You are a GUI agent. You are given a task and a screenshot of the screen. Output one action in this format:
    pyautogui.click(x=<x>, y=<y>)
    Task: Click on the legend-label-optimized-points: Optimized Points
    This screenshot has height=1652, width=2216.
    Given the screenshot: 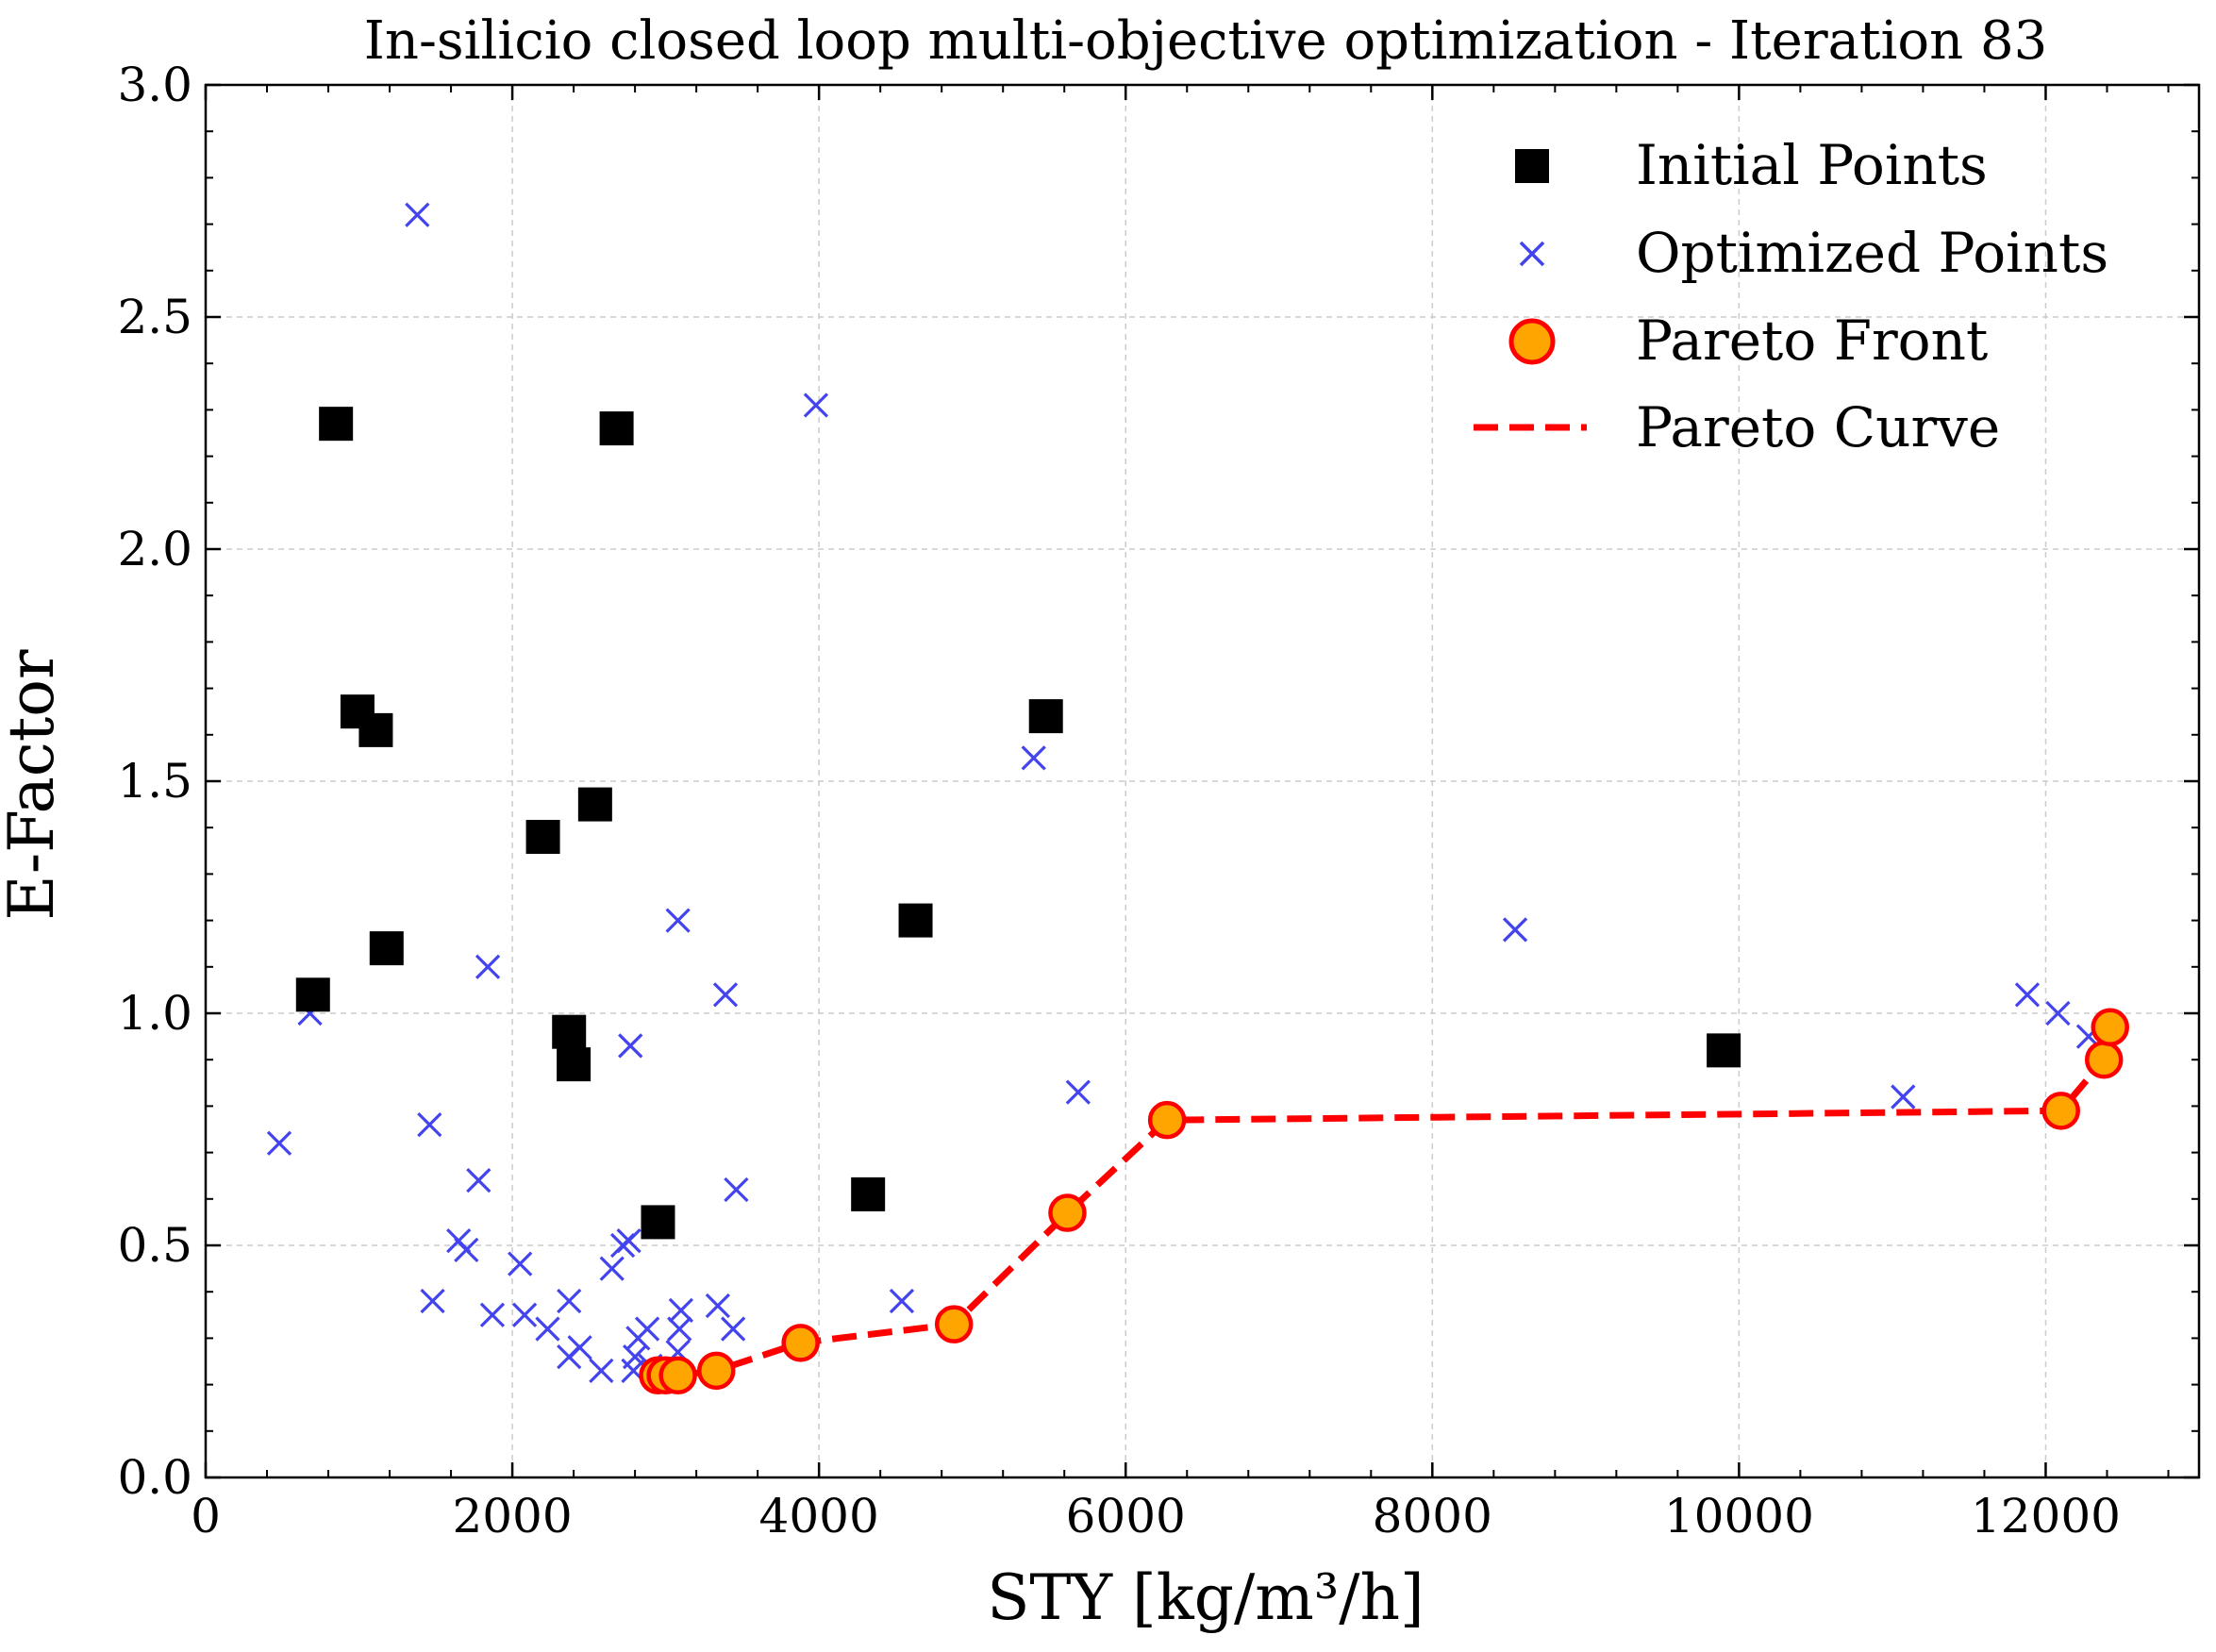 What is the action you would take?
    pyautogui.click(x=1872, y=253)
    